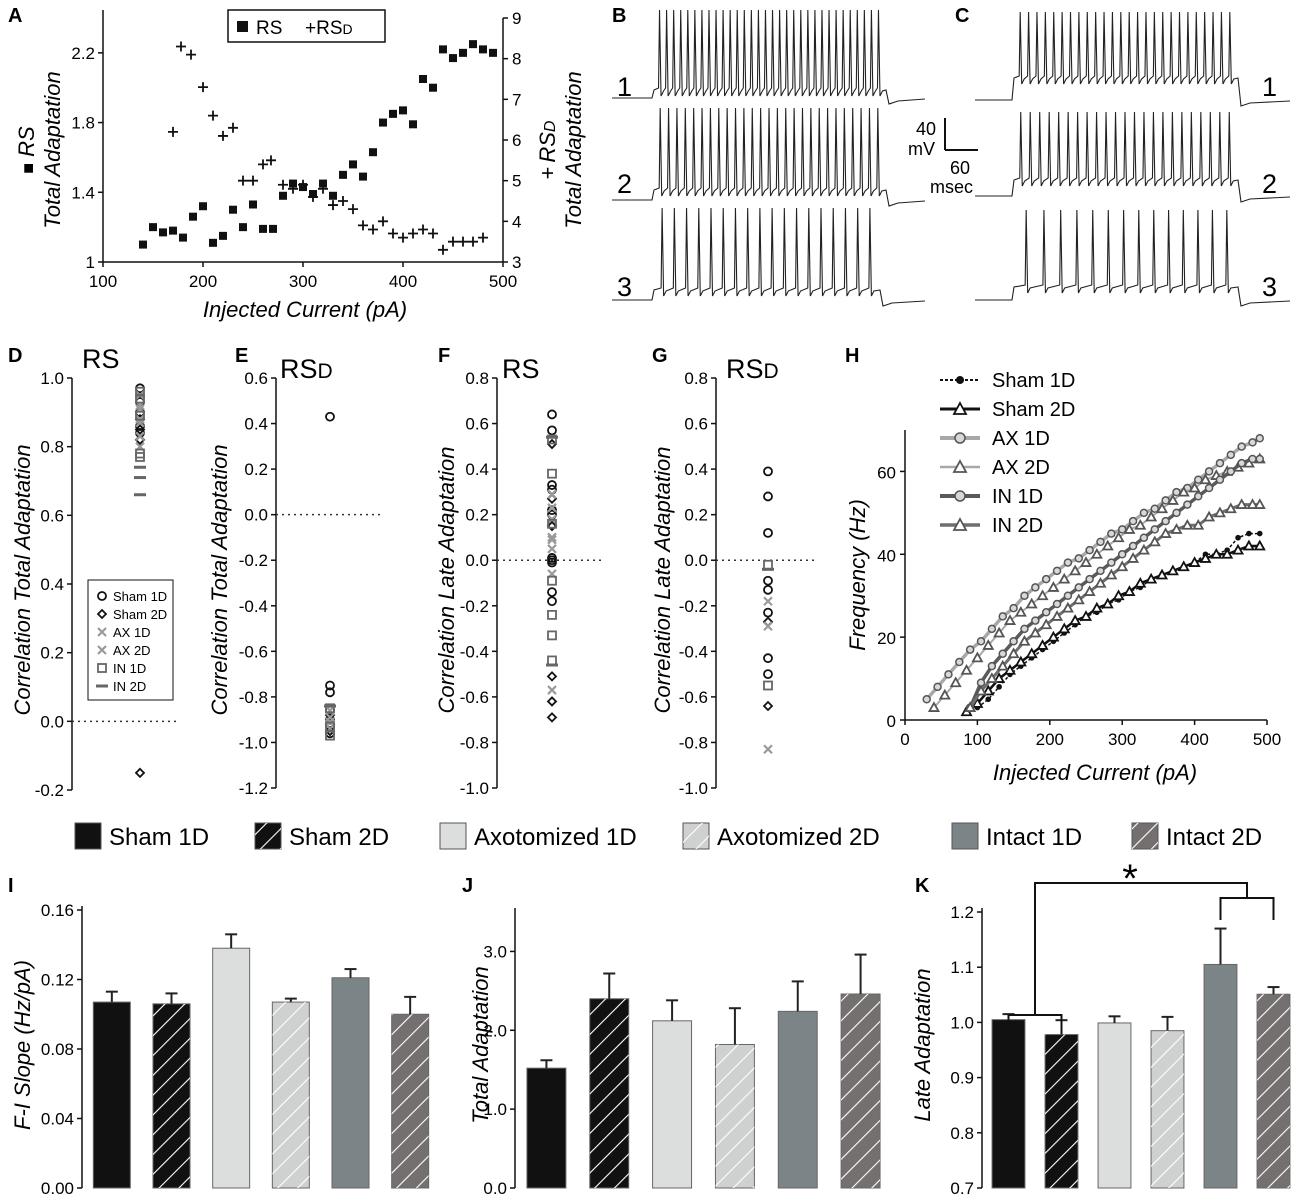 The width and height of the screenshot is (1300, 1201). Describe the element at coordinates (57, 980) in the screenshot. I see `y-tick-label-i: 0.12` at that location.